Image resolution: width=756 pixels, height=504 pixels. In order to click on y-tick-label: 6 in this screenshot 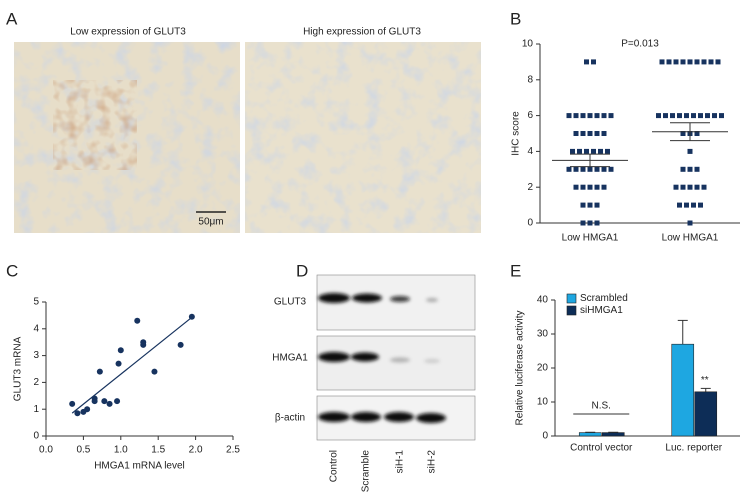, I will do `click(530, 115)`.